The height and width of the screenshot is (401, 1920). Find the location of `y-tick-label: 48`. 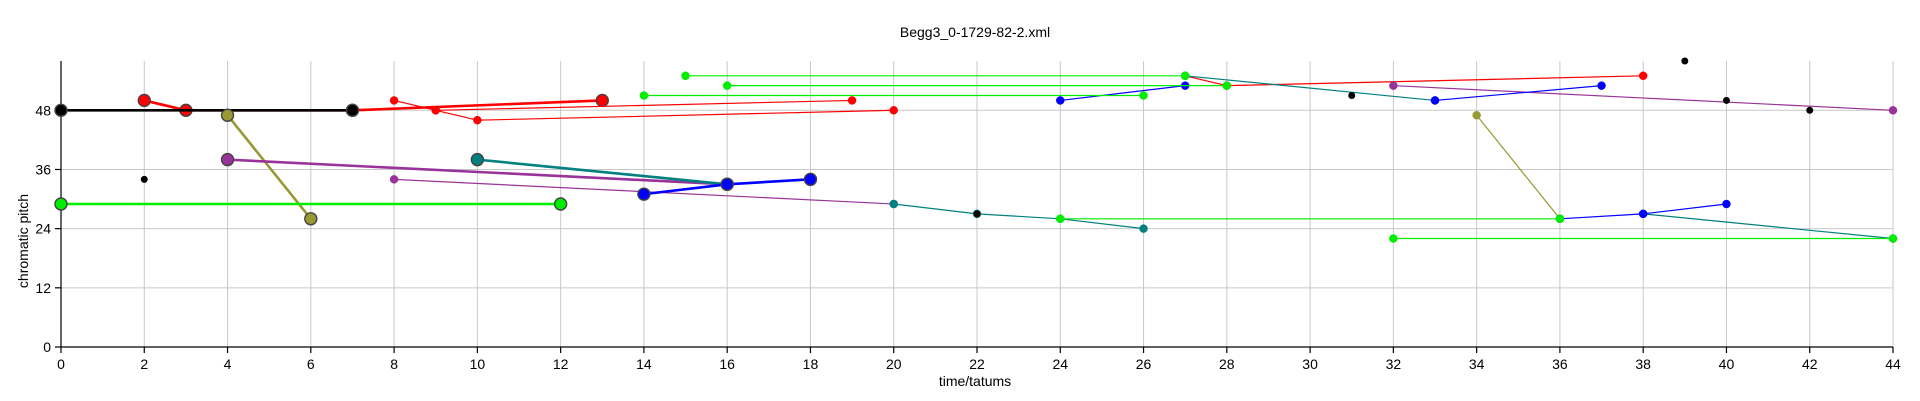

y-tick-label: 48 is located at coordinates (43, 110).